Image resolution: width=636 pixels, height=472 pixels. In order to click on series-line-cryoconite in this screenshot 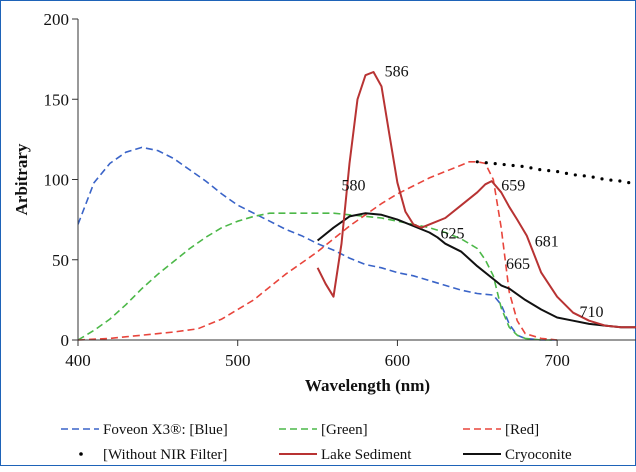, I will do `click(476, 270)`.